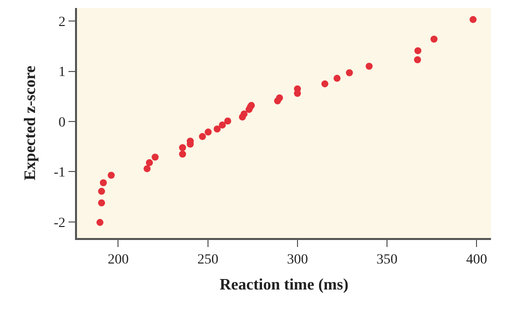  I want to click on y-axis-title: Expected z-score, so click(31, 123).